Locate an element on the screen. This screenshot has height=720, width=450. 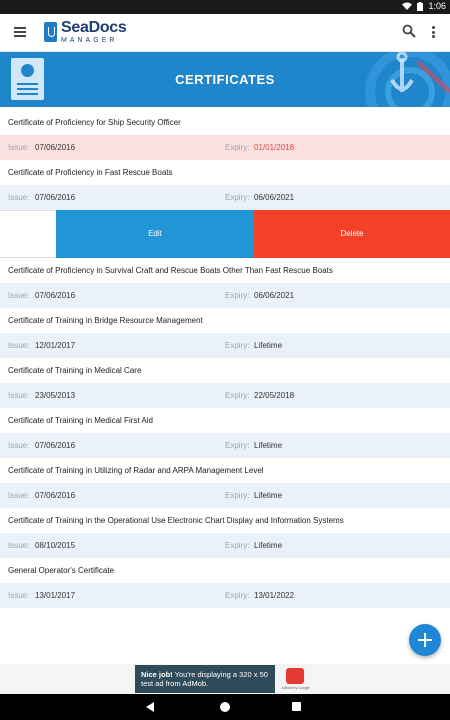
page-title: CERTIFICATES is located at coordinates (225, 79).